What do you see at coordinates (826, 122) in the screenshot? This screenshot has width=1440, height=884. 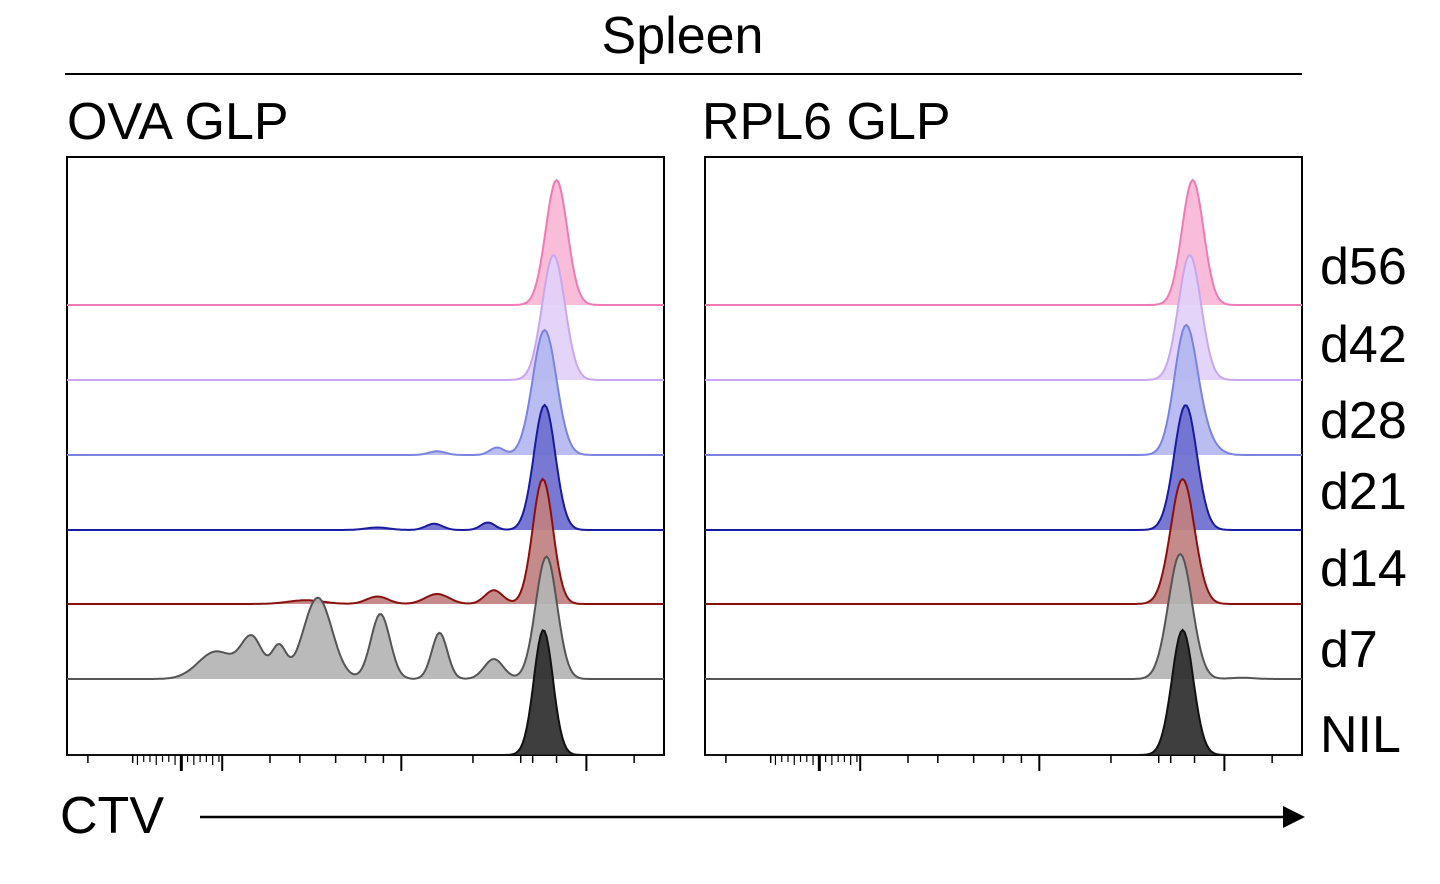 I see `panel-title-rpl6: RPL6 GLP` at bounding box center [826, 122].